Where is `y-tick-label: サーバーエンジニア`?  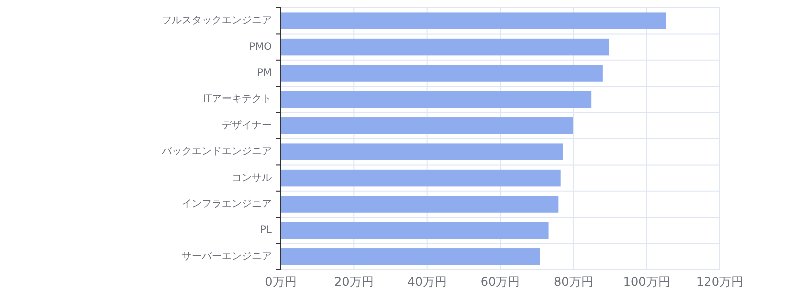 y-tick-label: サーバーエンジニア is located at coordinates (227, 256).